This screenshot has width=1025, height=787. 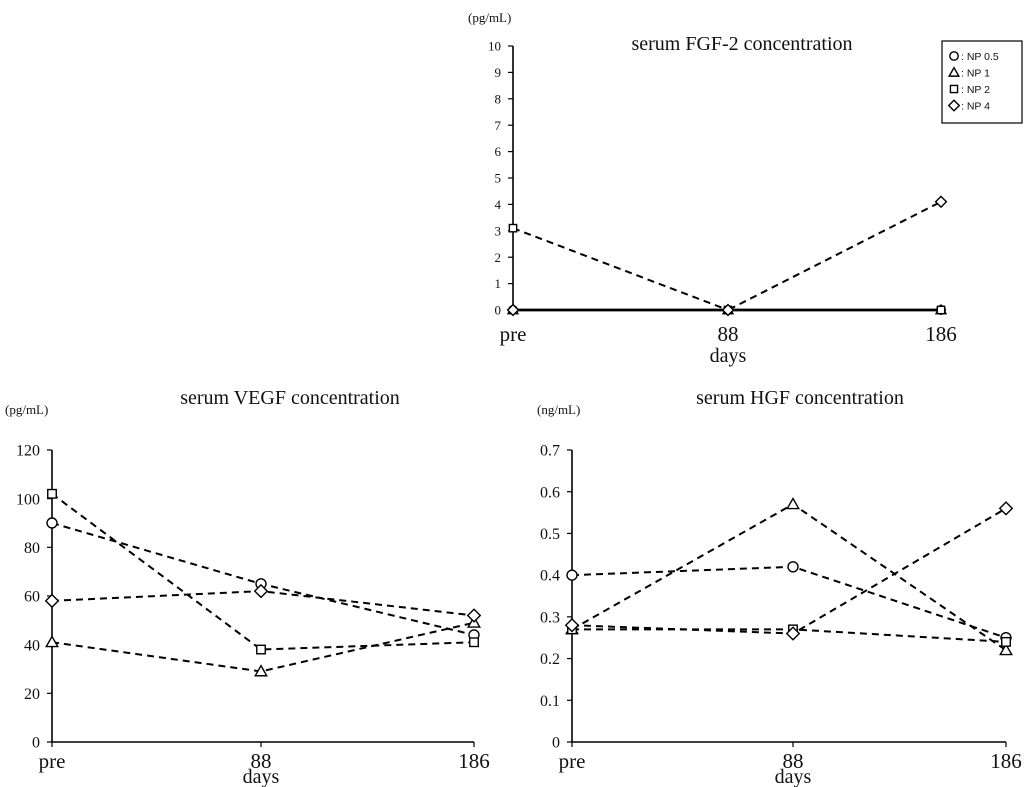 I want to click on y-tick-label: 10, so click(x=494, y=46).